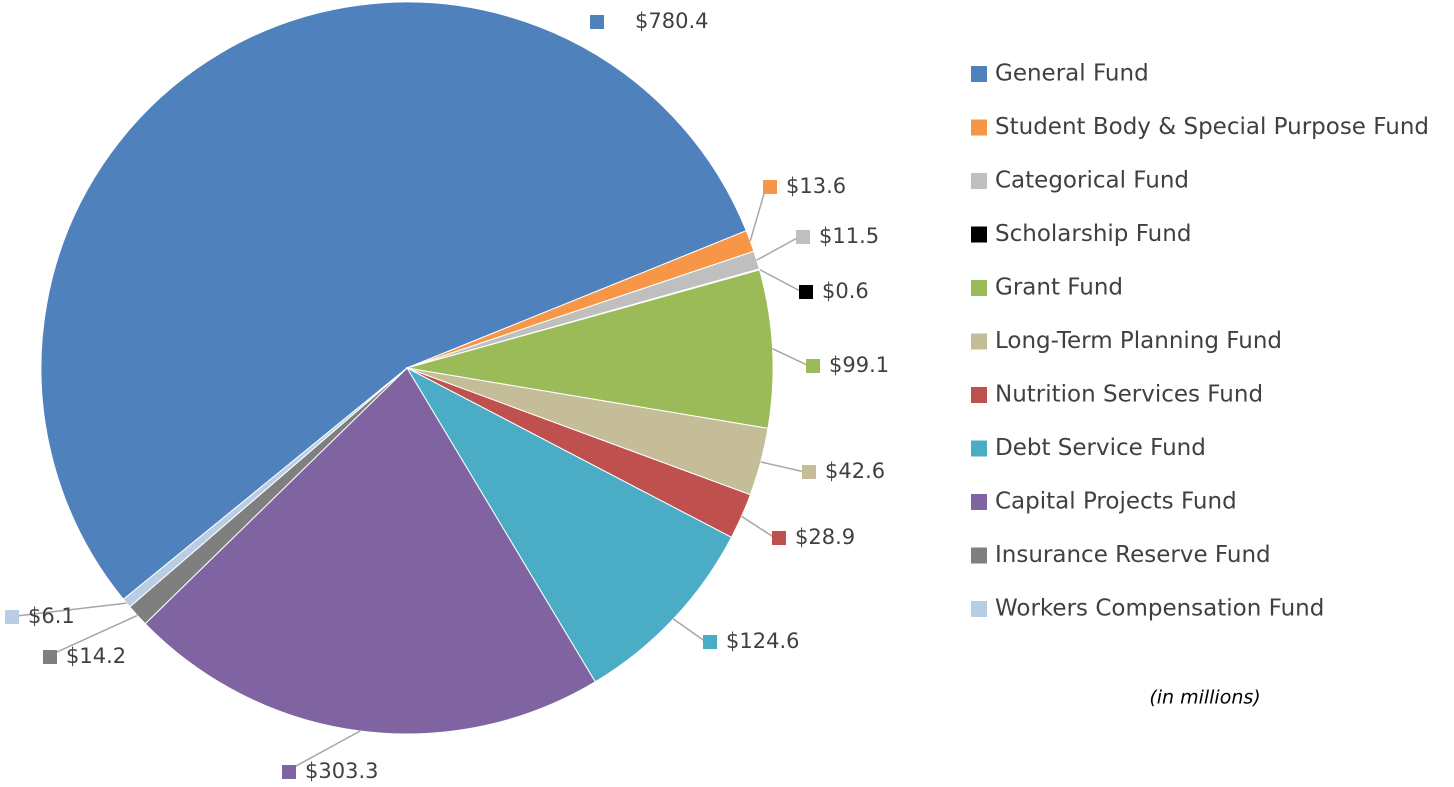  What do you see at coordinates (1133, 555) in the screenshot?
I see `legend-label: Insurance Reserve Fund` at bounding box center [1133, 555].